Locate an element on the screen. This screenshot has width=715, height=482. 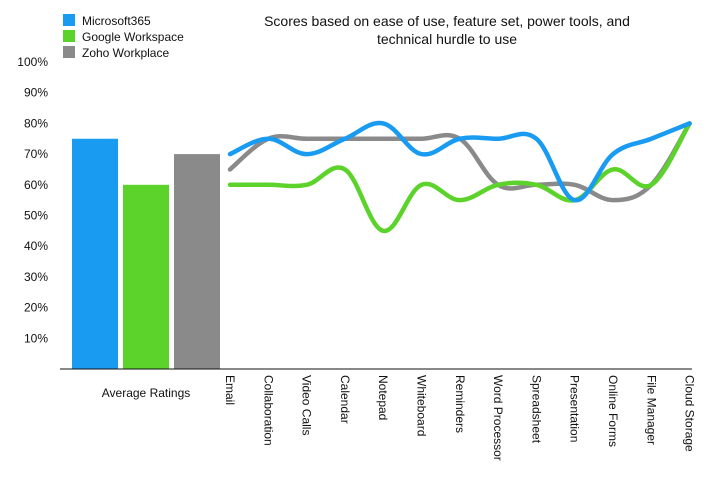
line-zoho-workplace is located at coordinates (459, 162).